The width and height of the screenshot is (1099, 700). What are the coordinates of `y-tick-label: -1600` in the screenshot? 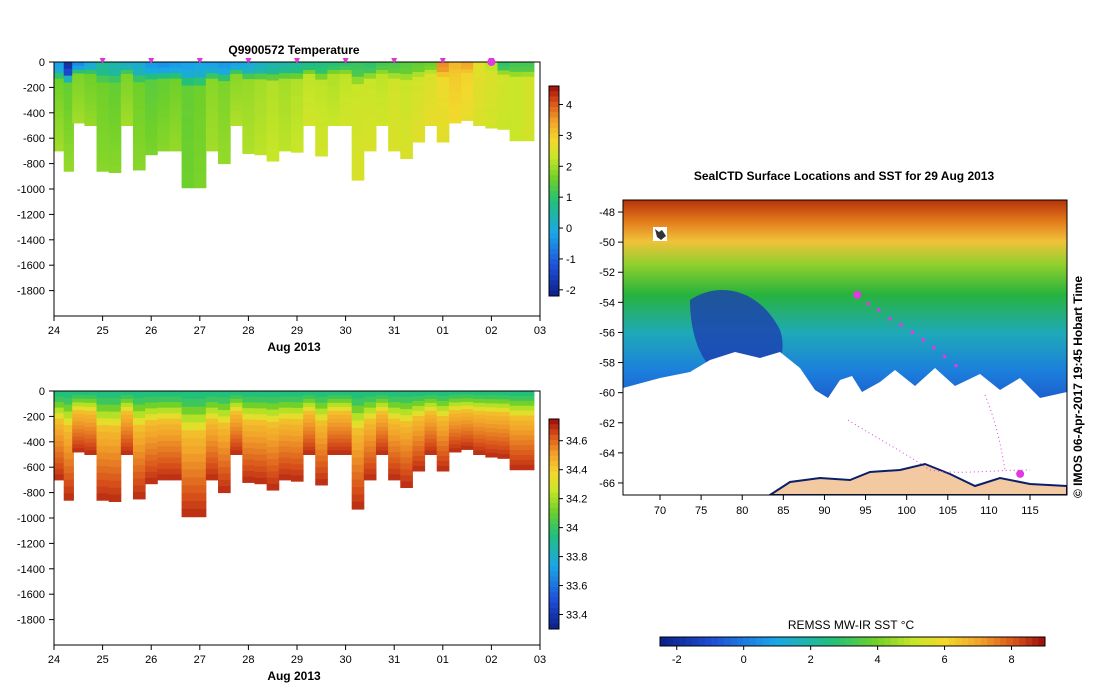 It's located at (31, 266).